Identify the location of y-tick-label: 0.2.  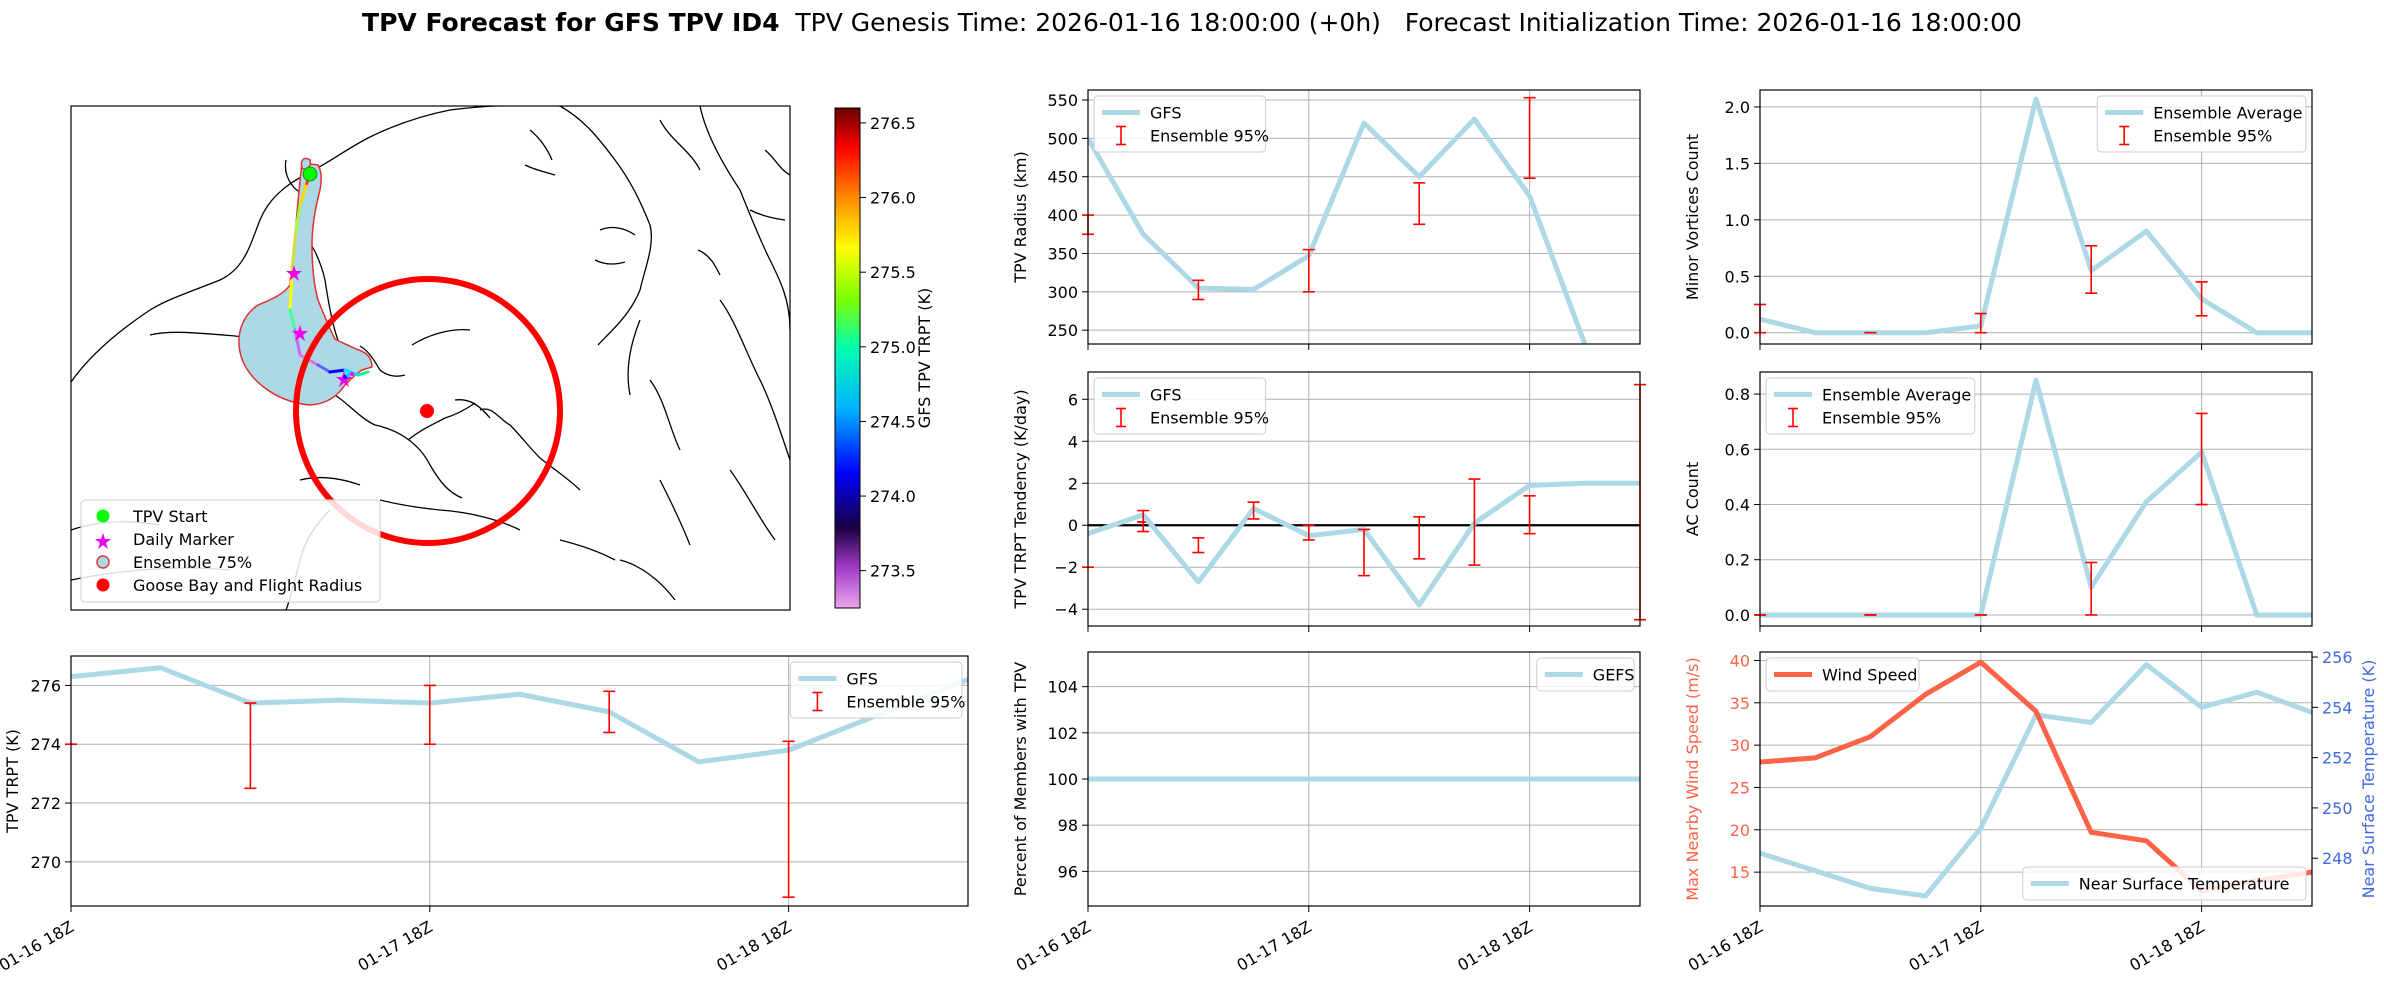
(1737, 560).